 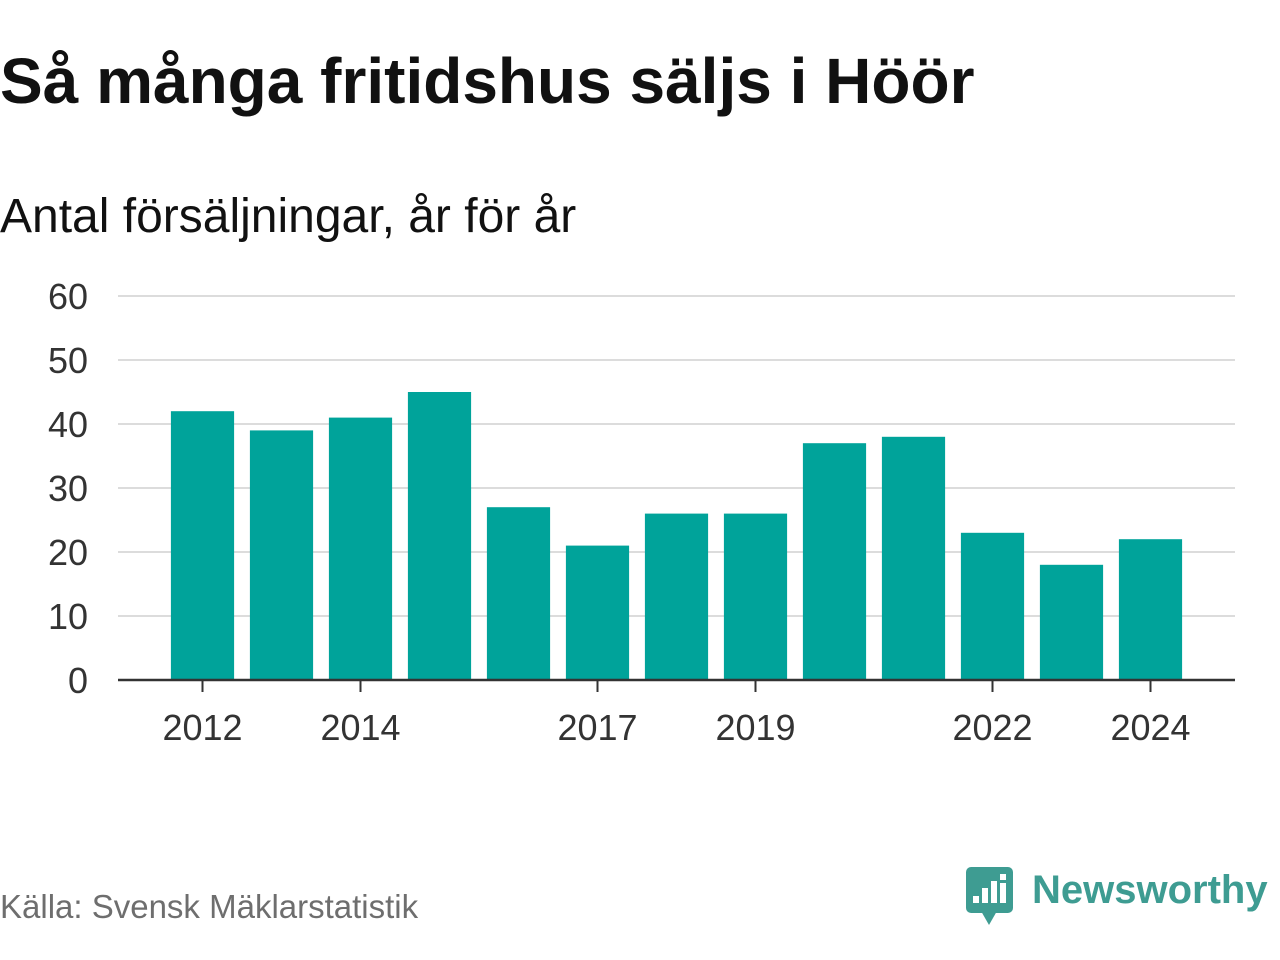 What do you see at coordinates (755, 596) in the screenshot?
I see `bar-2019` at bounding box center [755, 596].